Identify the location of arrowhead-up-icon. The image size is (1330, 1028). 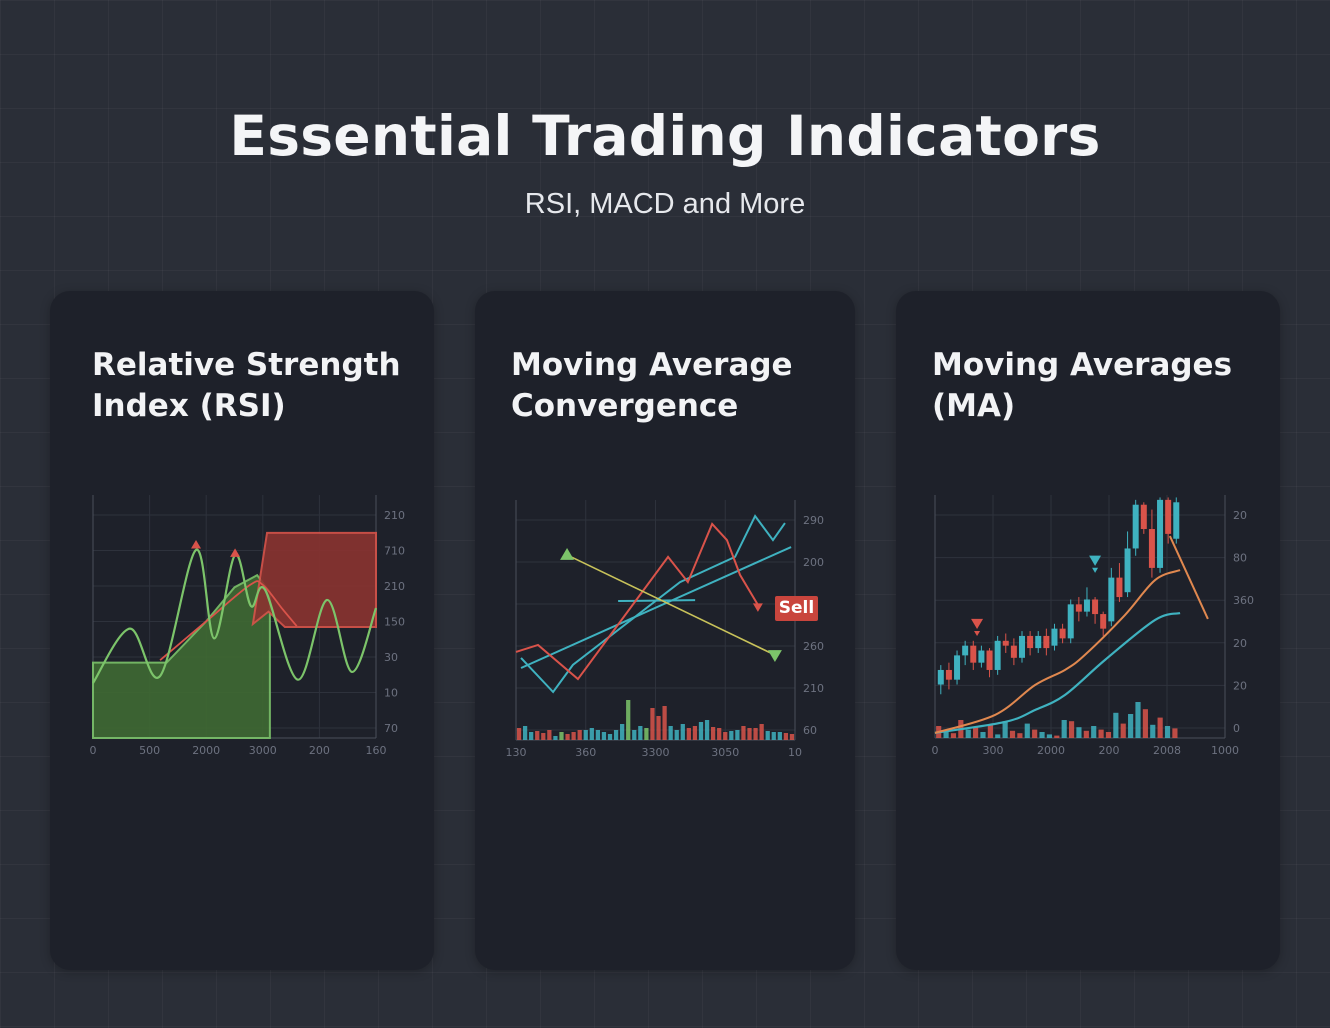
(567, 553).